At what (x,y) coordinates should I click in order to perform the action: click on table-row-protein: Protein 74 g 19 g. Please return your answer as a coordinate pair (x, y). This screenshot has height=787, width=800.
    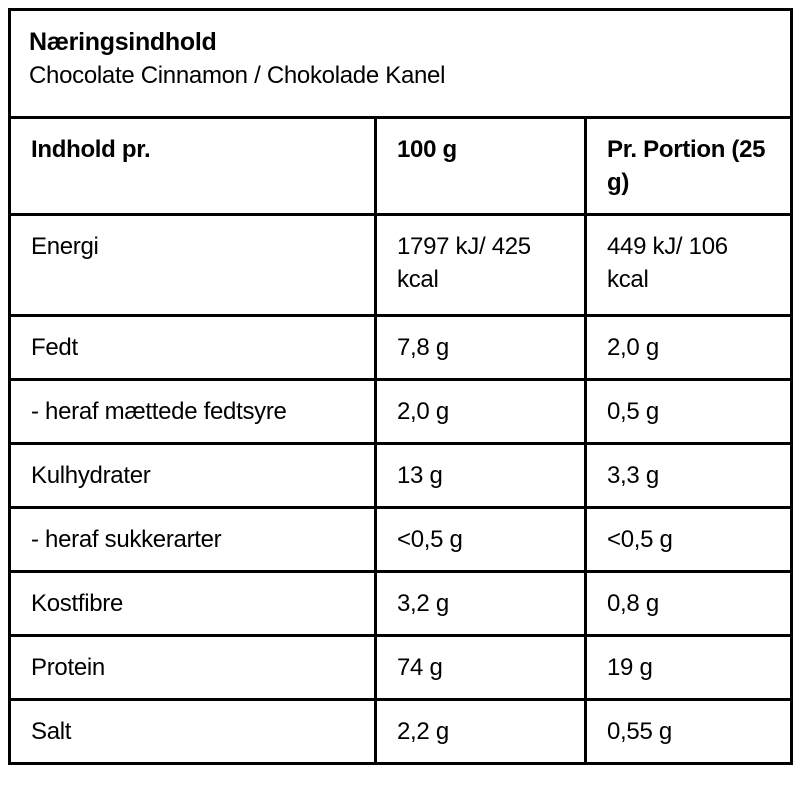
    Looking at the image, I should click on (401, 667).